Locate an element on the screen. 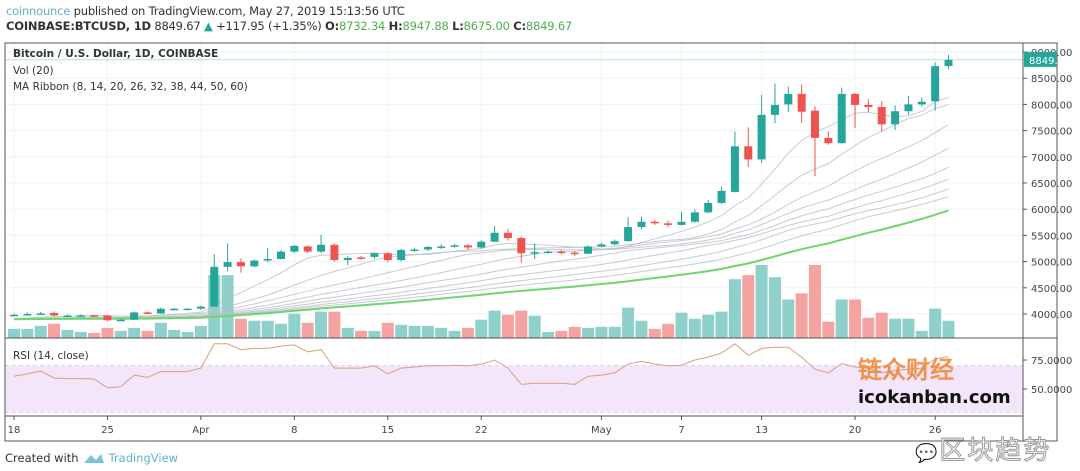  volume-bars is located at coordinates (481, 301).